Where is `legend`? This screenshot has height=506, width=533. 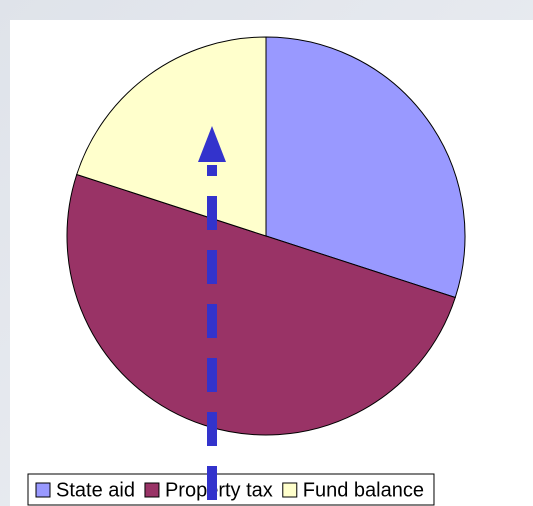 legend is located at coordinates (231, 489).